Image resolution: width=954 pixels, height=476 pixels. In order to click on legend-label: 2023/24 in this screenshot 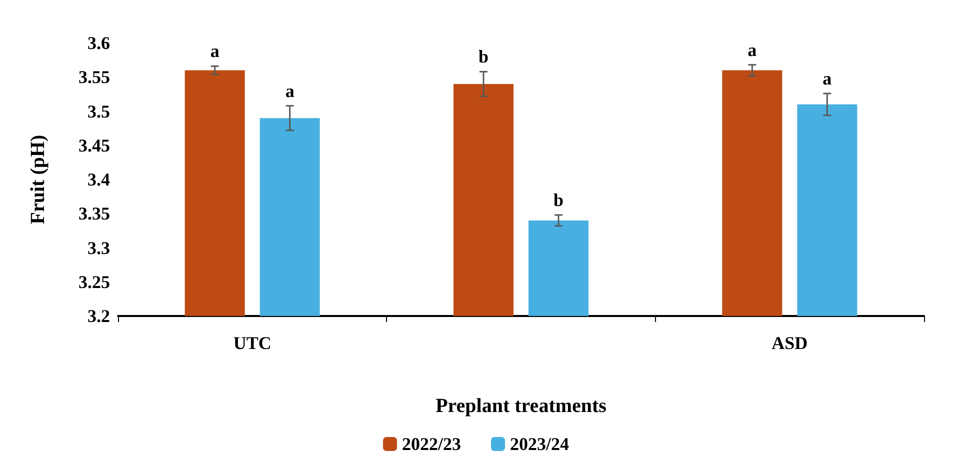, I will do `click(540, 444)`.